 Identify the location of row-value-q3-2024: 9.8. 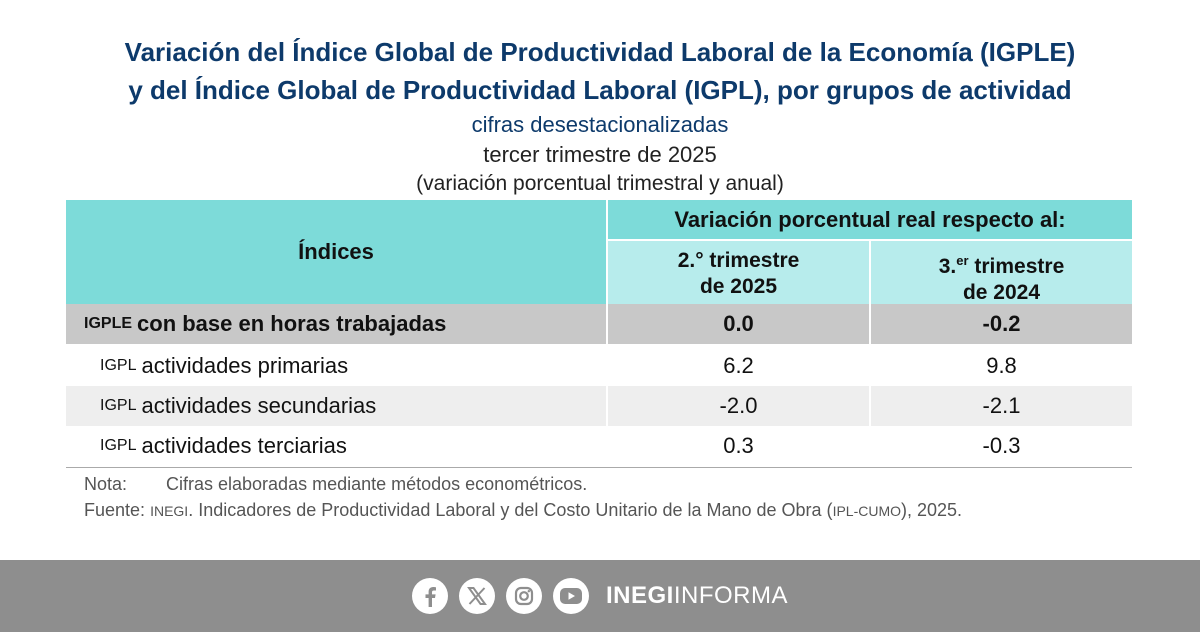
(1001, 365).